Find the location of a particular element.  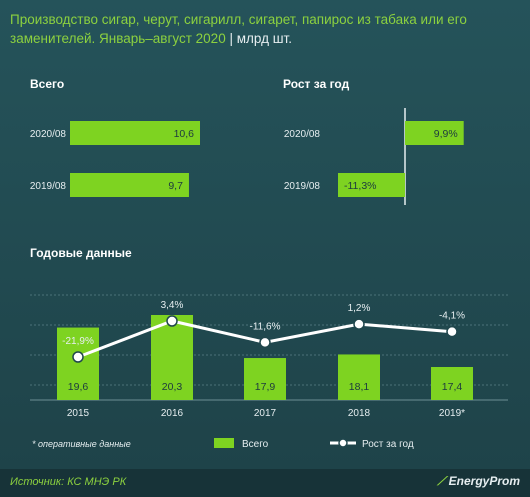

legend-line-marker is located at coordinates (343, 443).